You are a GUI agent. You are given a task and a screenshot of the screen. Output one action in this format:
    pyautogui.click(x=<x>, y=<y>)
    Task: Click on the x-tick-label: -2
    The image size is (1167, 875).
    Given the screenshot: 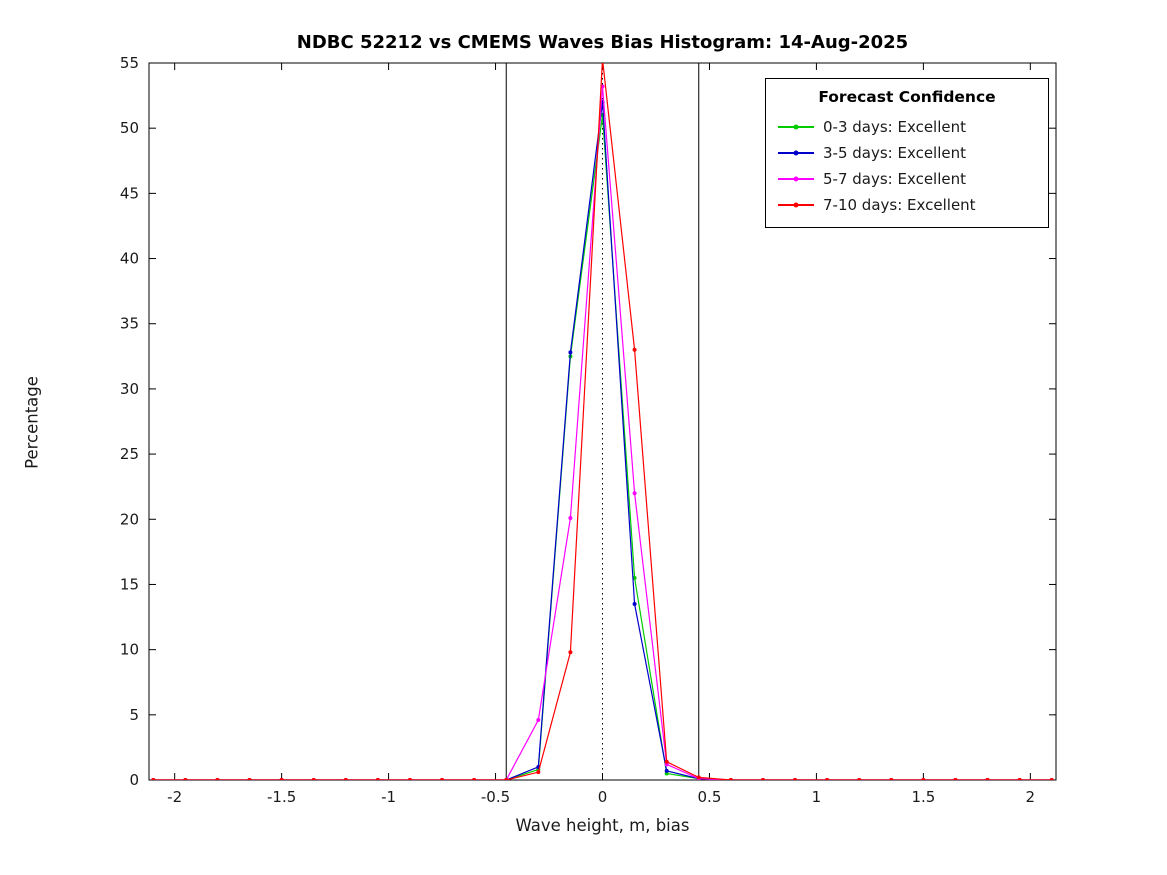 What is the action you would take?
    pyautogui.click(x=174, y=797)
    